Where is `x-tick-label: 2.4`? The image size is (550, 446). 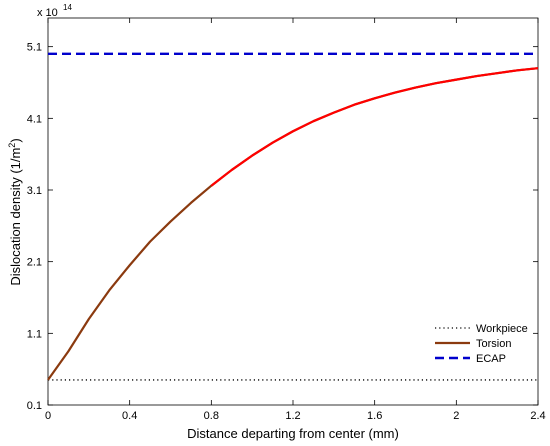
x-tick-label: 2.4 is located at coordinates (537, 416).